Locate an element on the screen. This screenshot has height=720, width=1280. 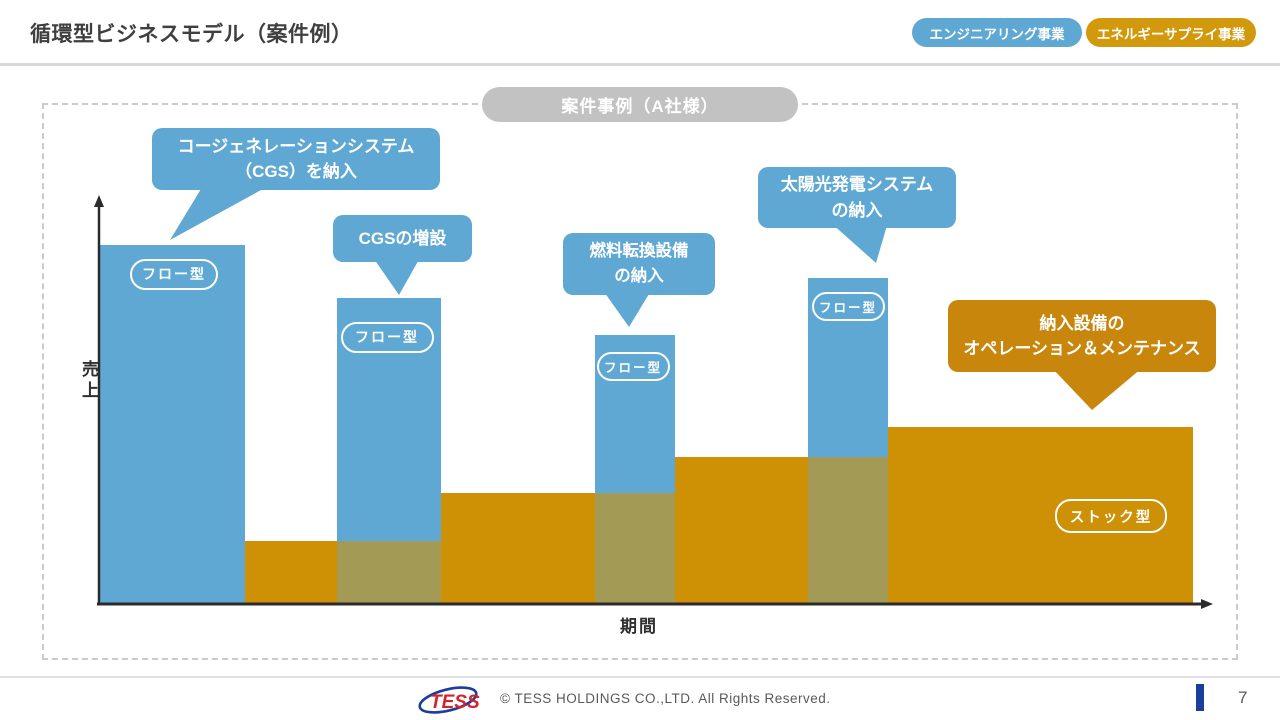
event-callout: 燃料転換設備 の納入 is located at coordinates (639, 264).